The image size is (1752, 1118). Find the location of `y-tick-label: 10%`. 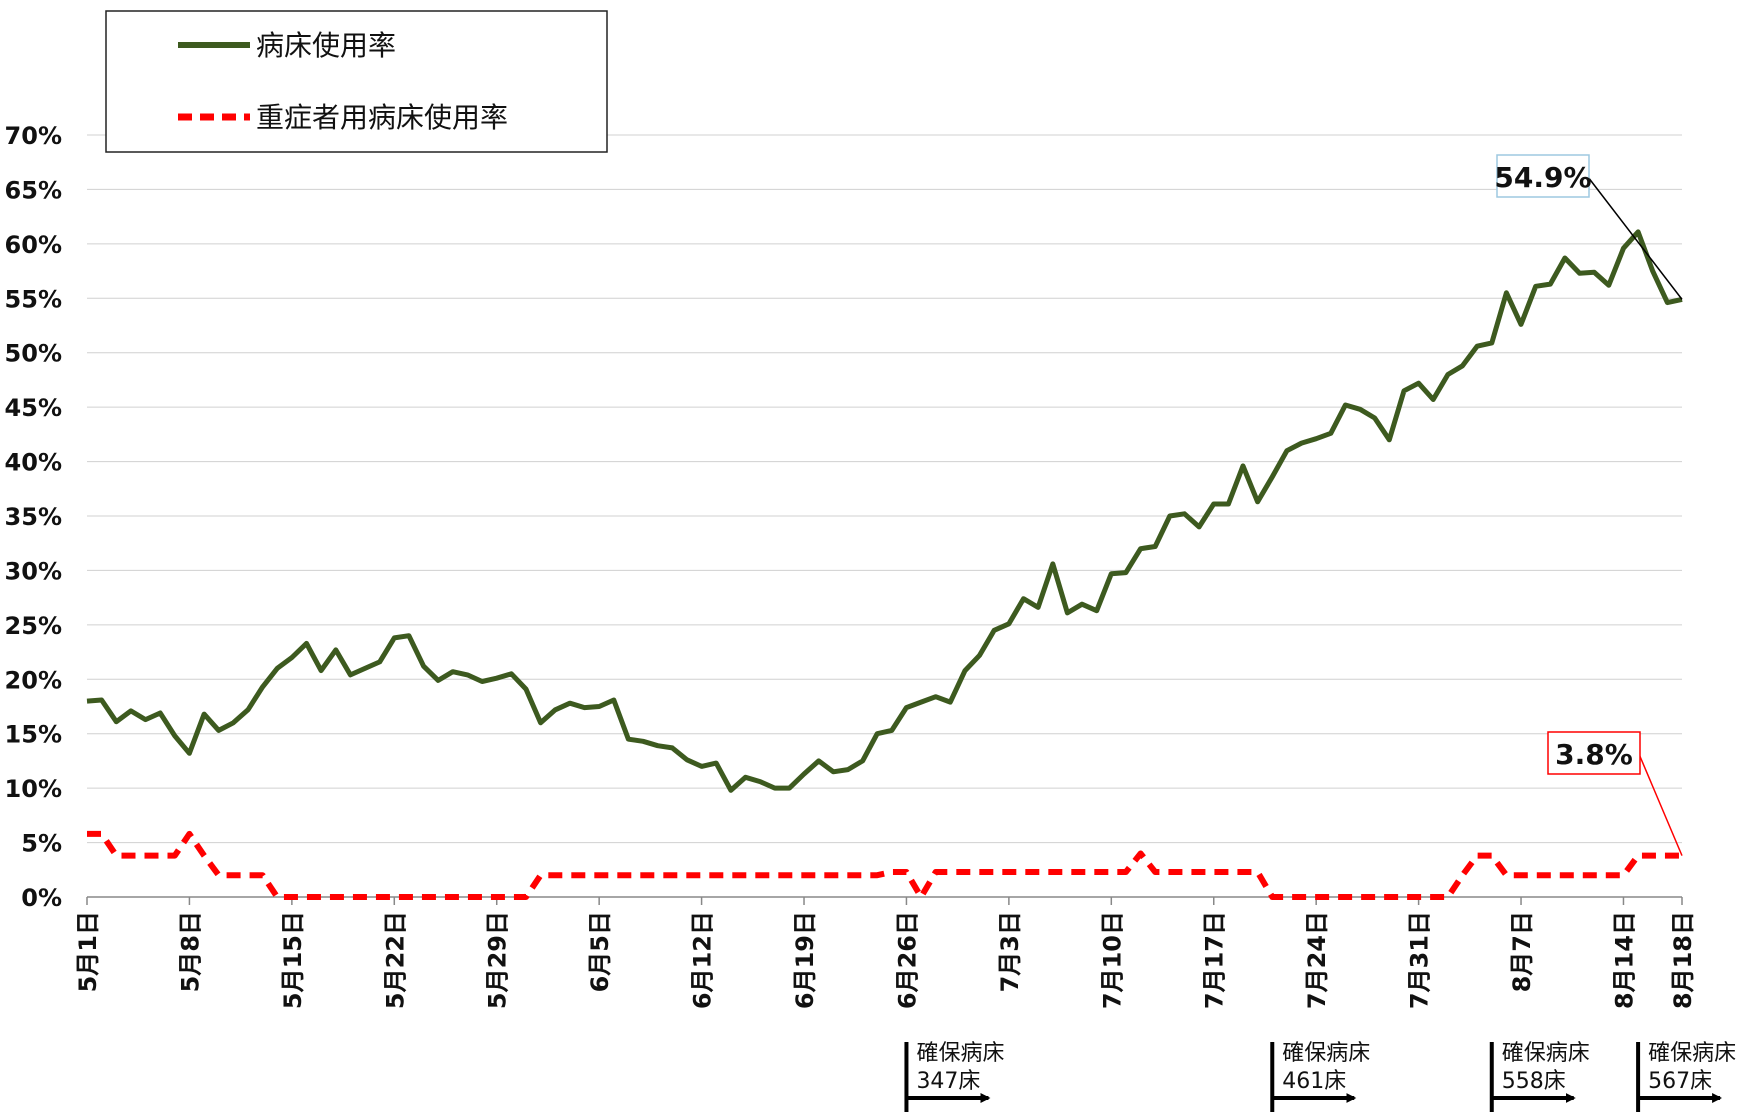

y-tick-label: 10% is located at coordinates (33, 789).